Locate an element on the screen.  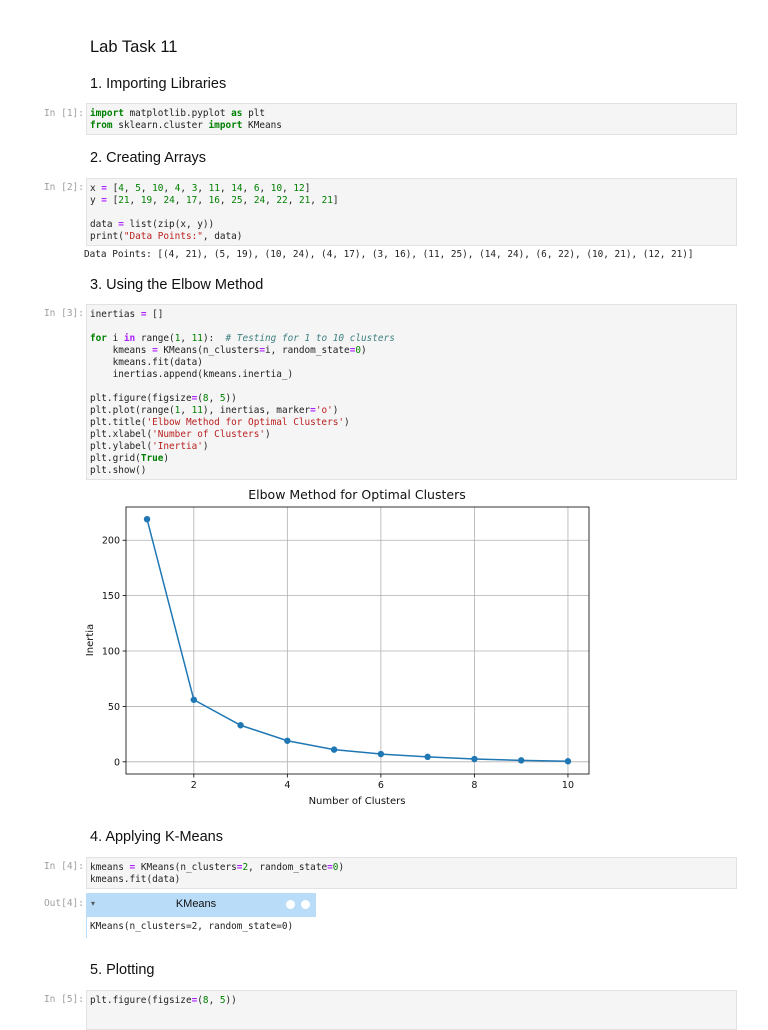
y-tick-label: 0 is located at coordinates (117, 762).